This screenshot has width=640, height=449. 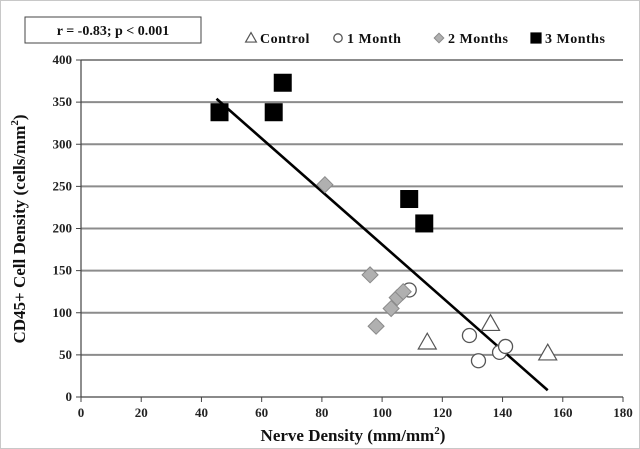 What do you see at coordinates (382, 412) in the screenshot?
I see `x-tick-label: 100` at bounding box center [382, 412].